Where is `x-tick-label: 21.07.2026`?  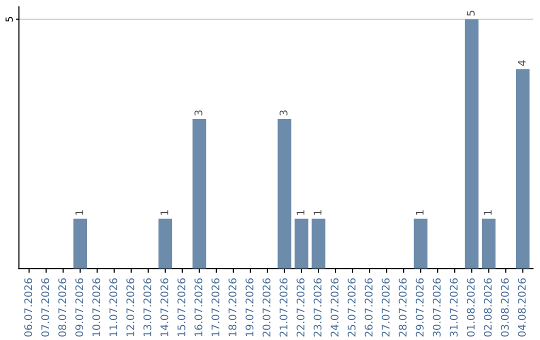 x-tick-label: 21.07.2026 is located at coordinates (284, 307).